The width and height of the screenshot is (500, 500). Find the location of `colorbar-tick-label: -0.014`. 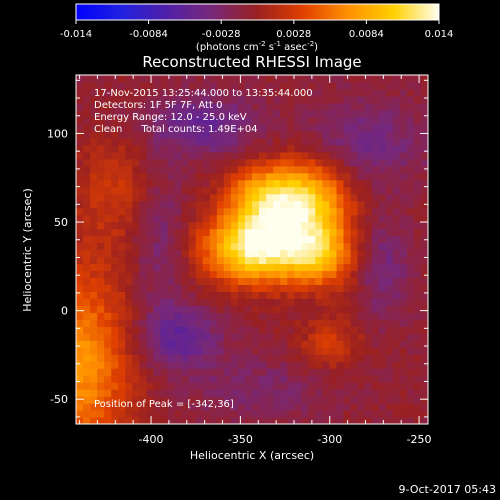

colorbar-tick-label: -0.014 is located at coordinates (76, 34).